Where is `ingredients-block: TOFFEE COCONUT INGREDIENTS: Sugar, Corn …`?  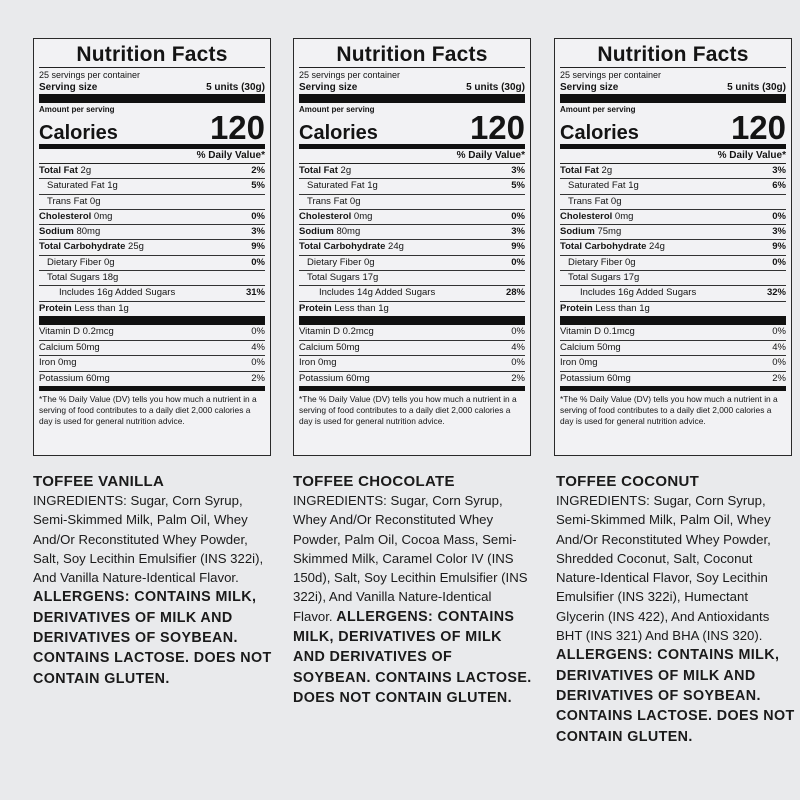
ingredients-block: TOFFEE COCONUT INGREDIENTS: Sugar, Corn … is located at coordinates (676, 609).